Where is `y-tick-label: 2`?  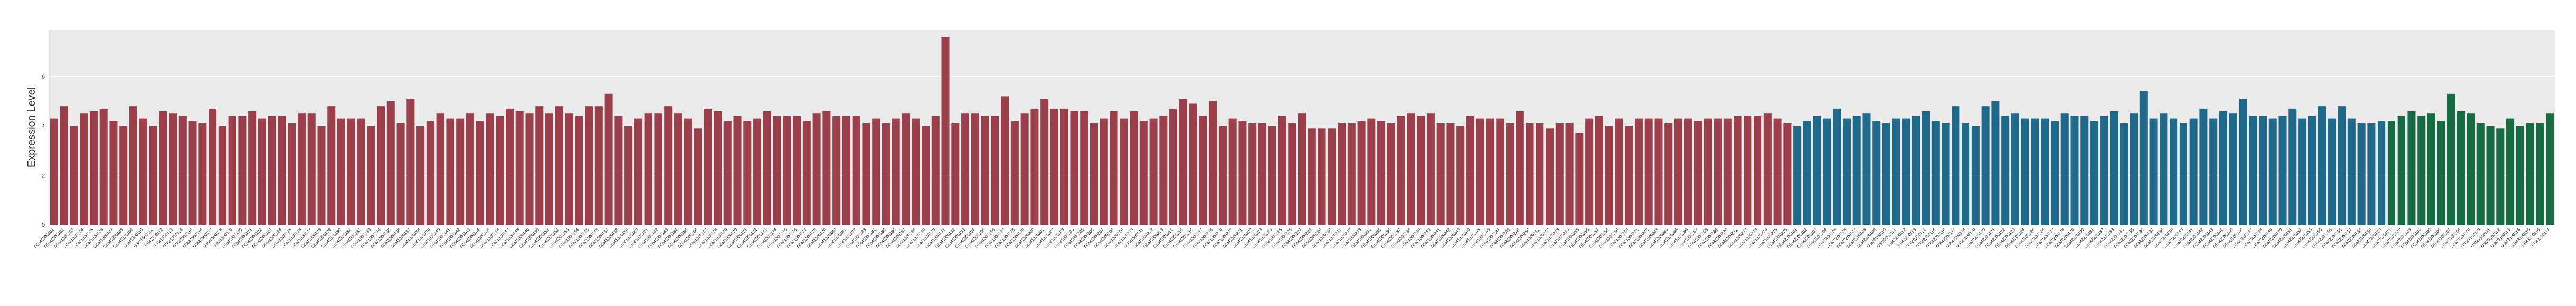 y-tick-label: 2 is located at coordinates (43, 176).